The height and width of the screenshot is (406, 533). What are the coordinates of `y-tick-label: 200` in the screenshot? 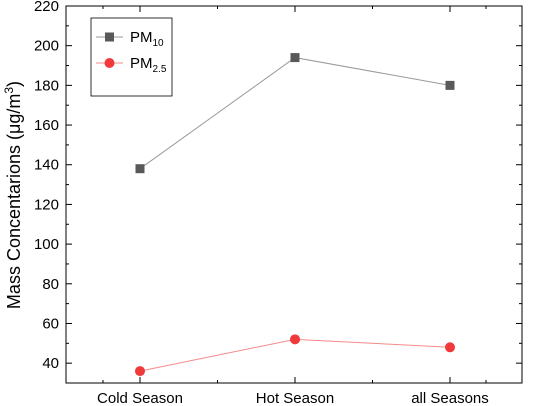 It's located at (46, 46).